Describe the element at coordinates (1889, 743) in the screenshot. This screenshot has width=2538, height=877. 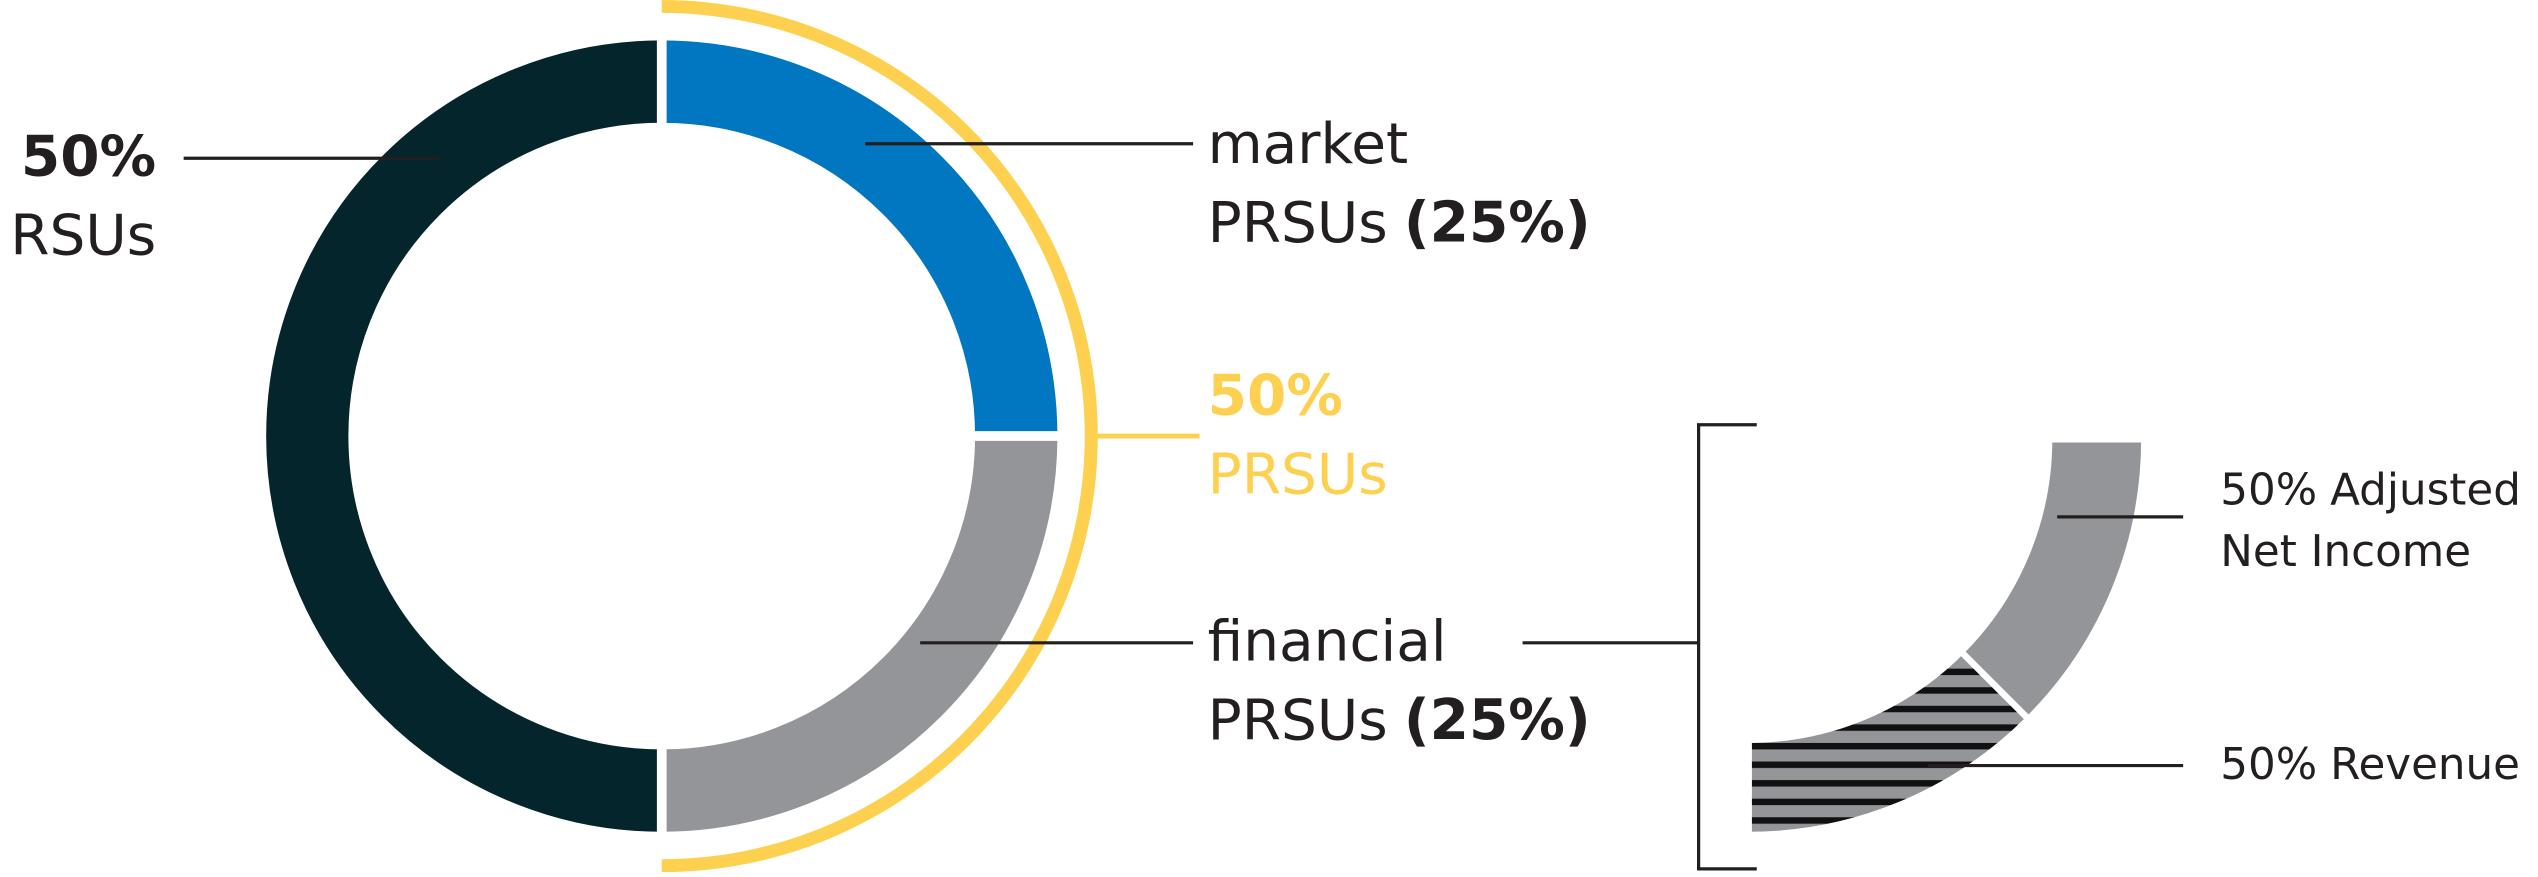
I see `breakdown-segment` at that location.